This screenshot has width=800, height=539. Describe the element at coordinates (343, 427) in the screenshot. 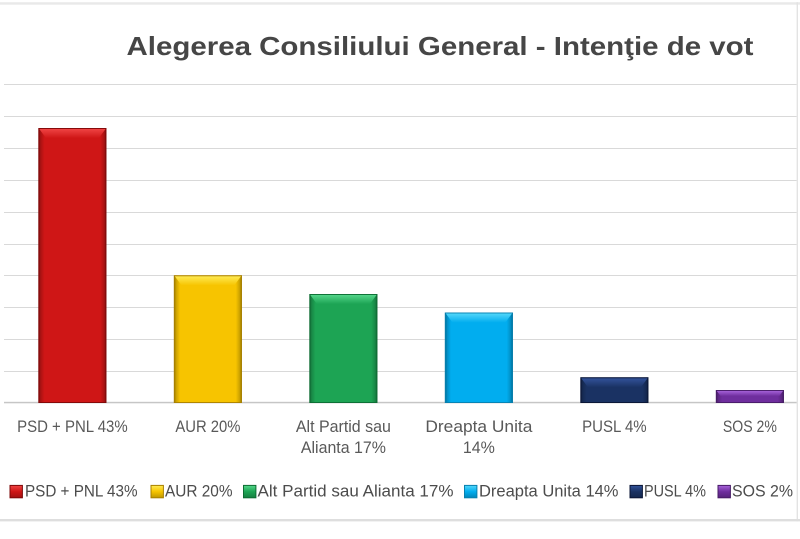

I see `svg-text: Alt Partid sau` at that location.